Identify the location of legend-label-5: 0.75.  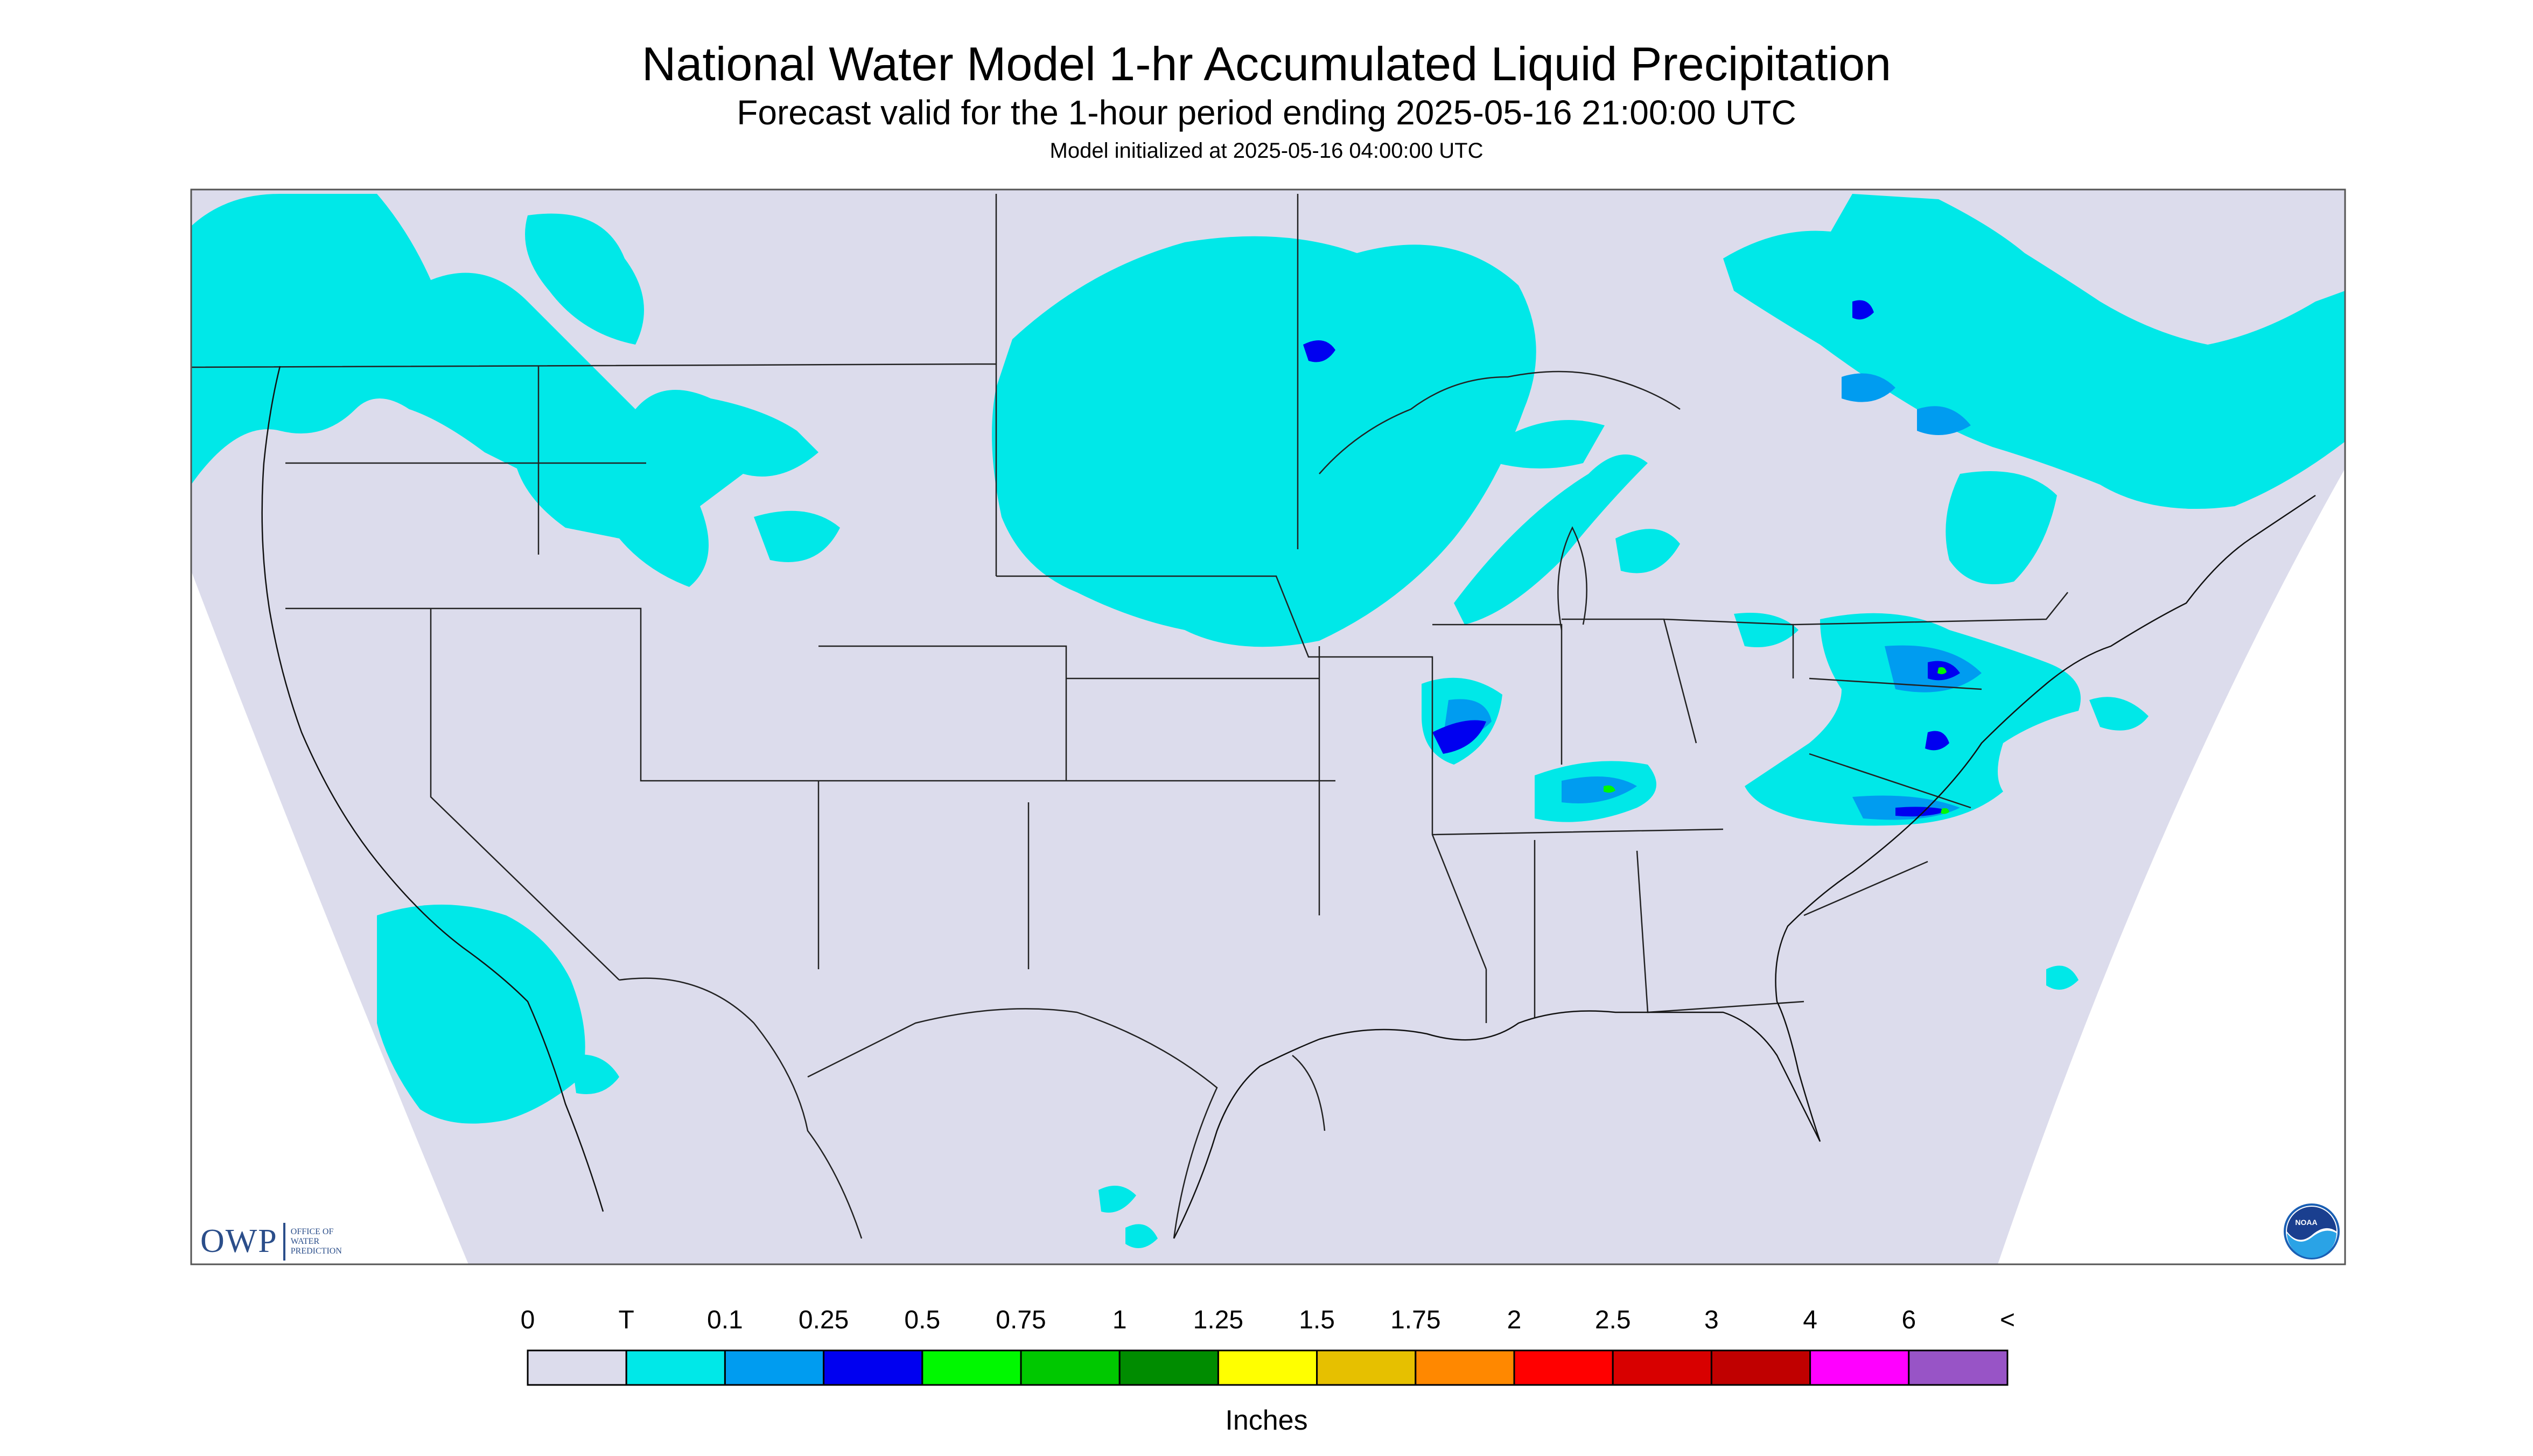
(1021, 1320).